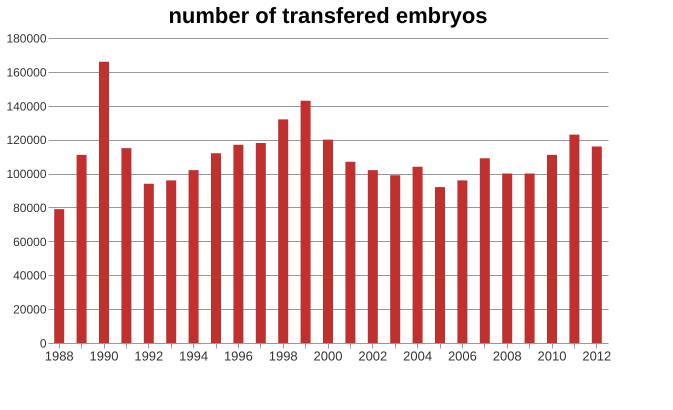 The height and width of the screenshot is (410, 673). I want to click on x-tick-label: 2008, so click(507, 356).